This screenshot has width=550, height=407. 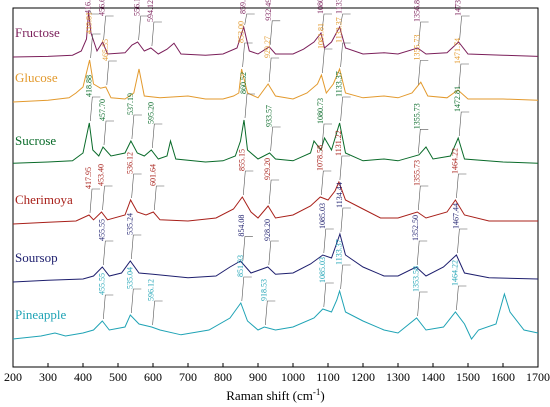 I want to click on peak-label-soursop: 1134.44, so click(x=339, y=195).